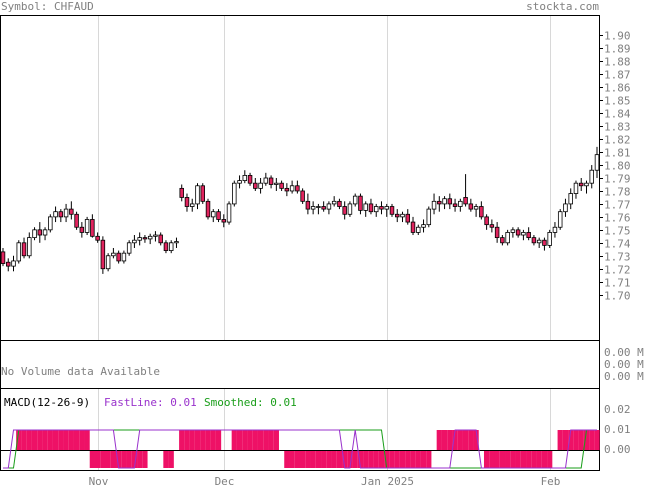 The width and height of the screenshot is (655, 486). I want to click on price-tick-label: 1.87, so click(617, 75).